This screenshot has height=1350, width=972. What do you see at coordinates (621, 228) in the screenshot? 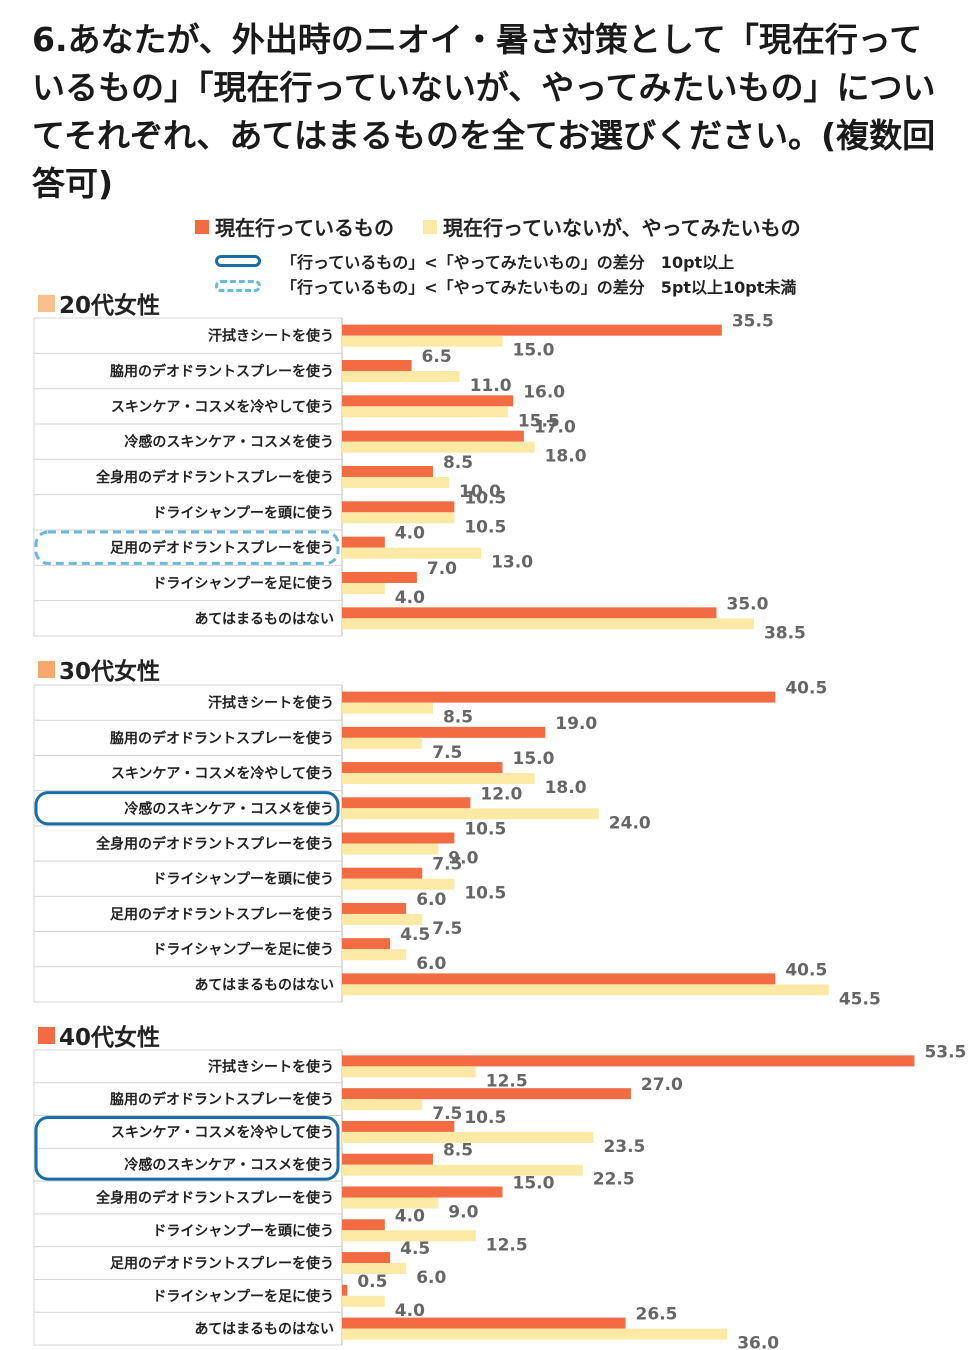
I see `legend-label-want: 現在行っていないが、やってみたいもの` at bounding box center [621, 228].